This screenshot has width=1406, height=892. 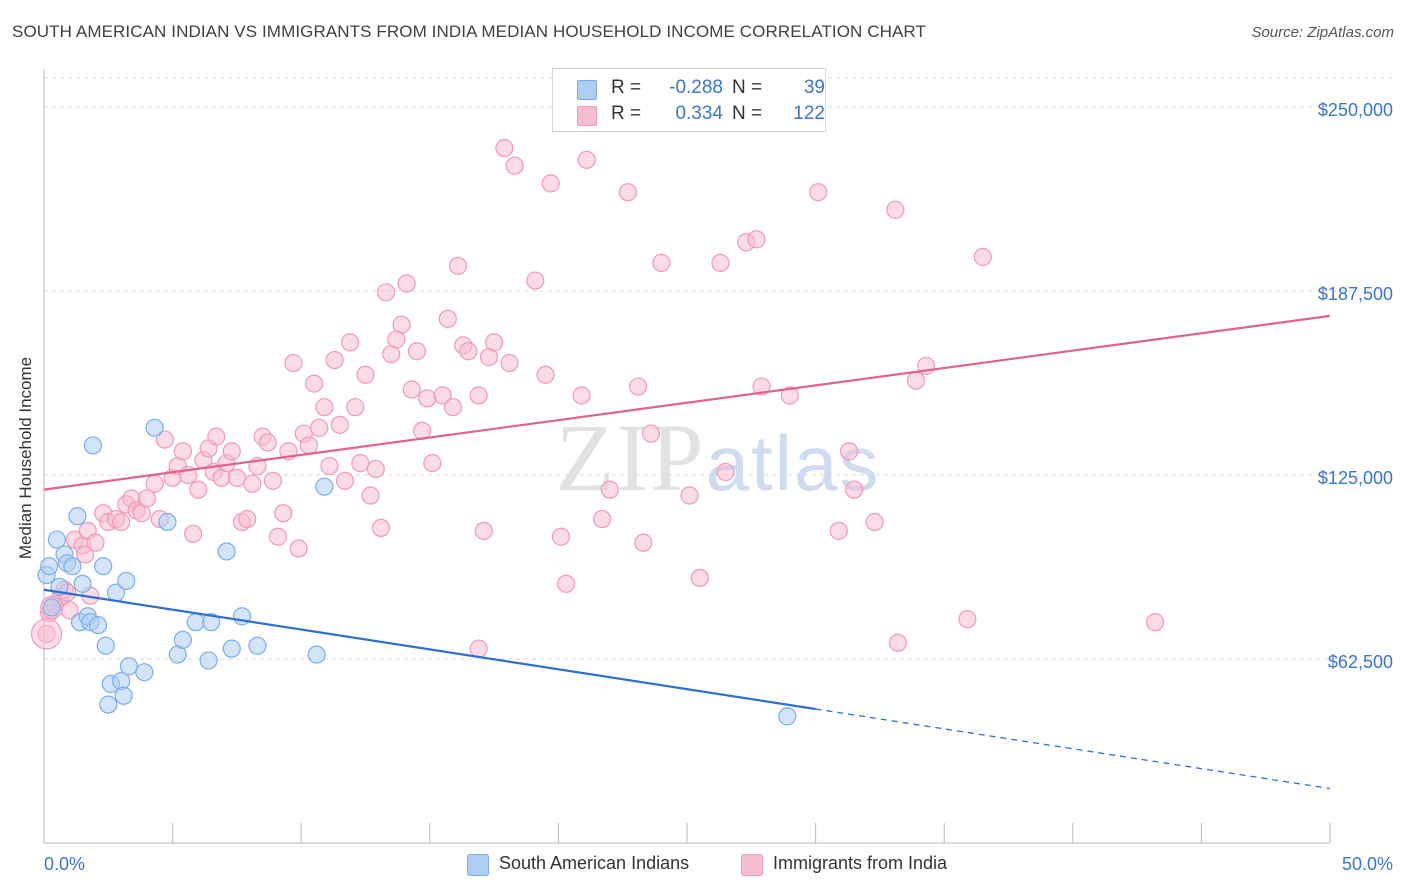 I want to click on x-tick-label: 0.0%, so click(x=64, y=864).